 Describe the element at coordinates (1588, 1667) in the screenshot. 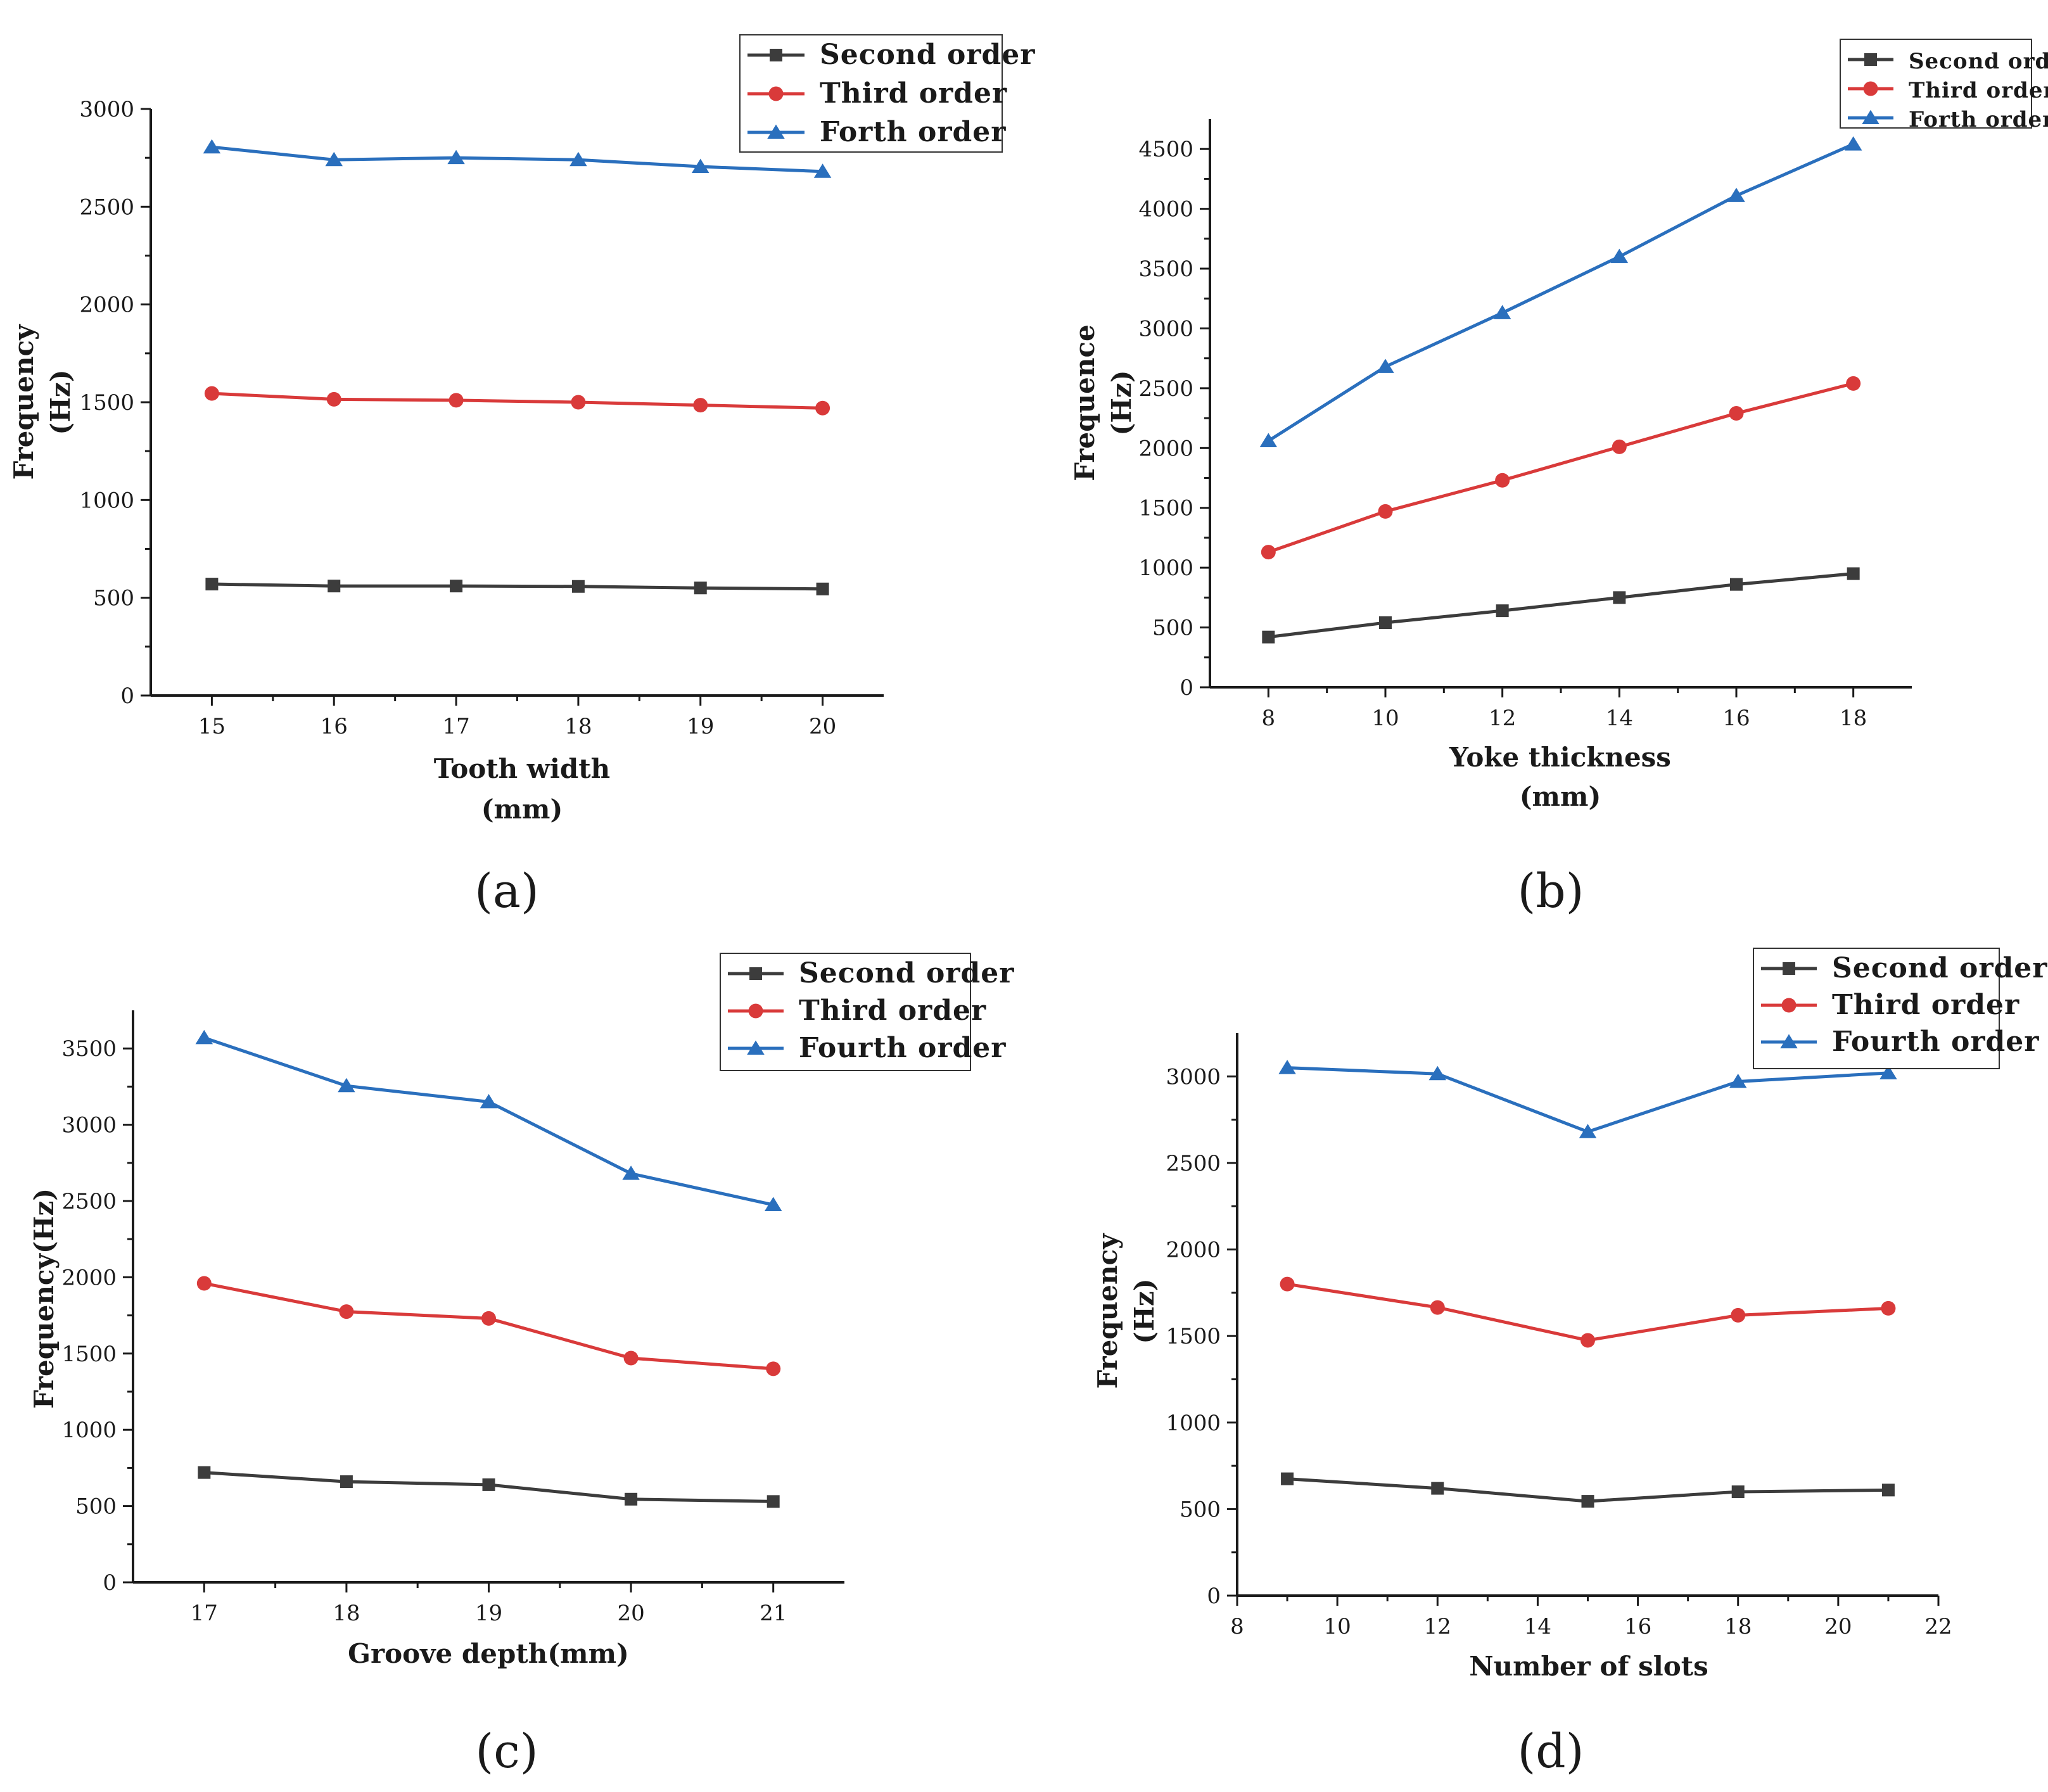

I see `x-axis-label: Number of slots` at that location.